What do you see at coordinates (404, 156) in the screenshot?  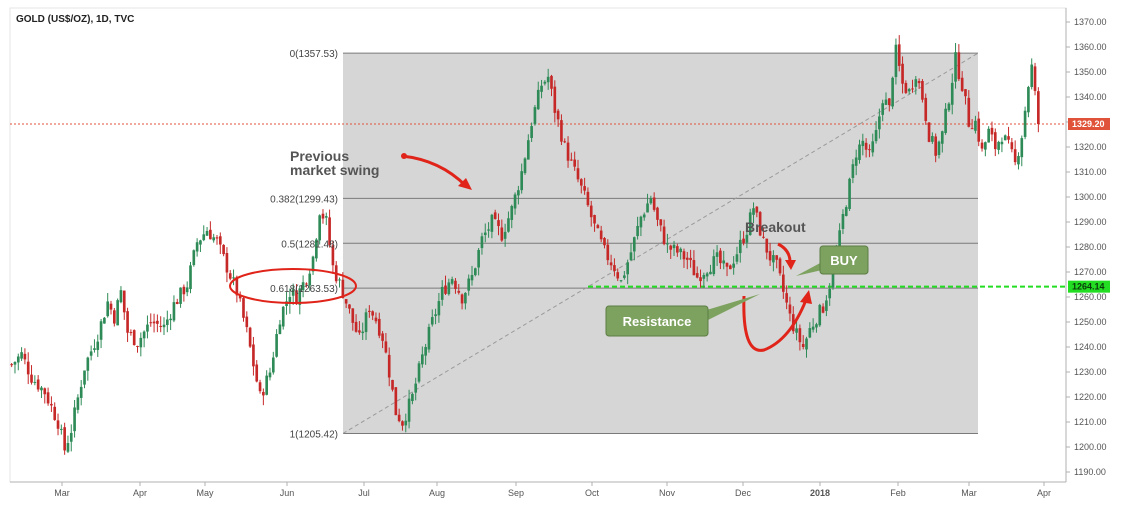 I see `swing-arrow-tail` at bounding box center [404, 156].